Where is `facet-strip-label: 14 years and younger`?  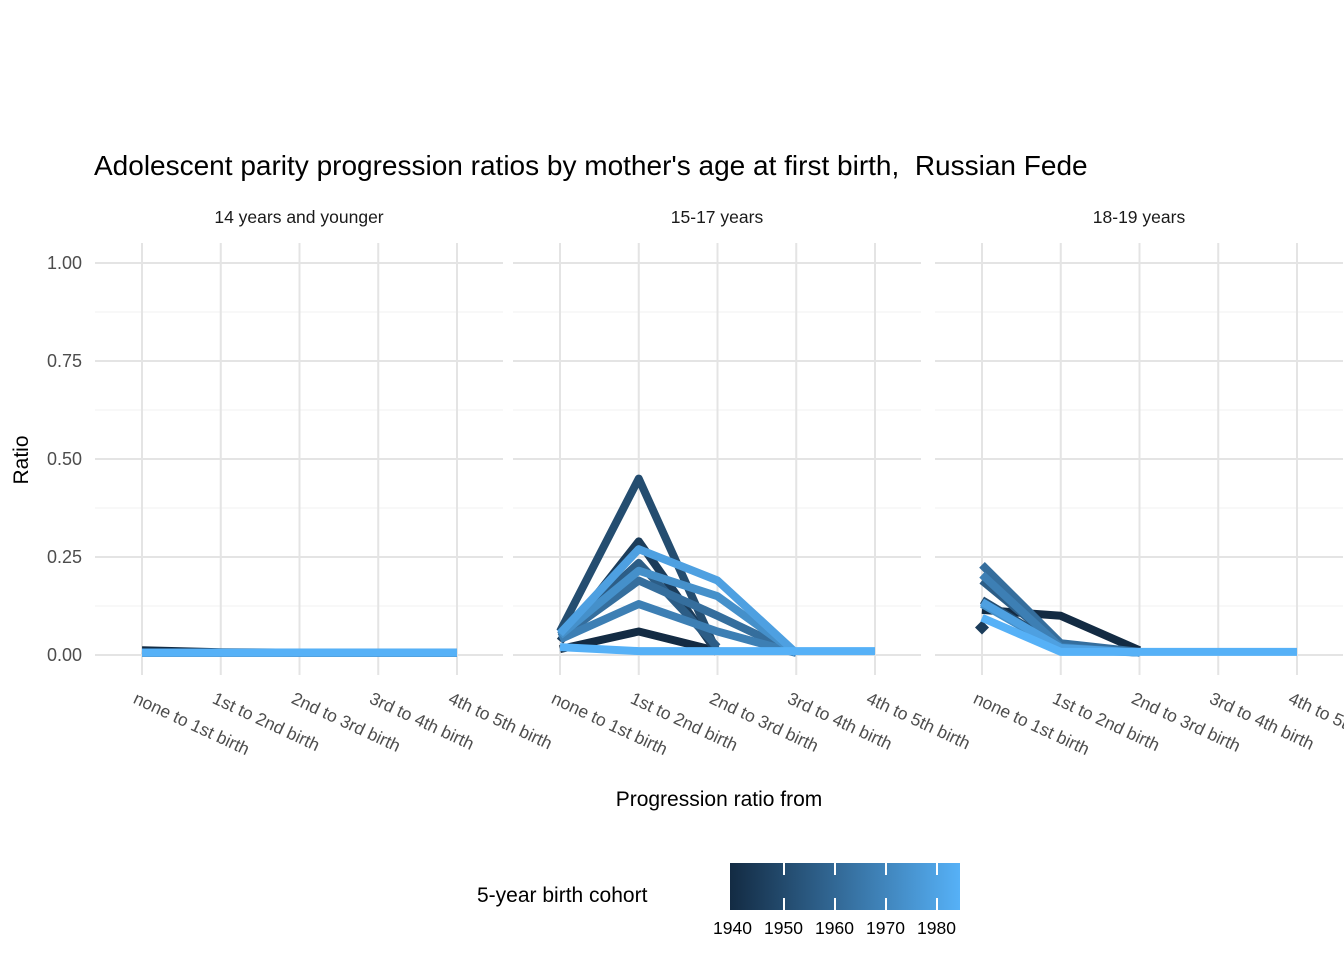 facet-strip-label: 14 years and younger is located at coordinates (299, 217).